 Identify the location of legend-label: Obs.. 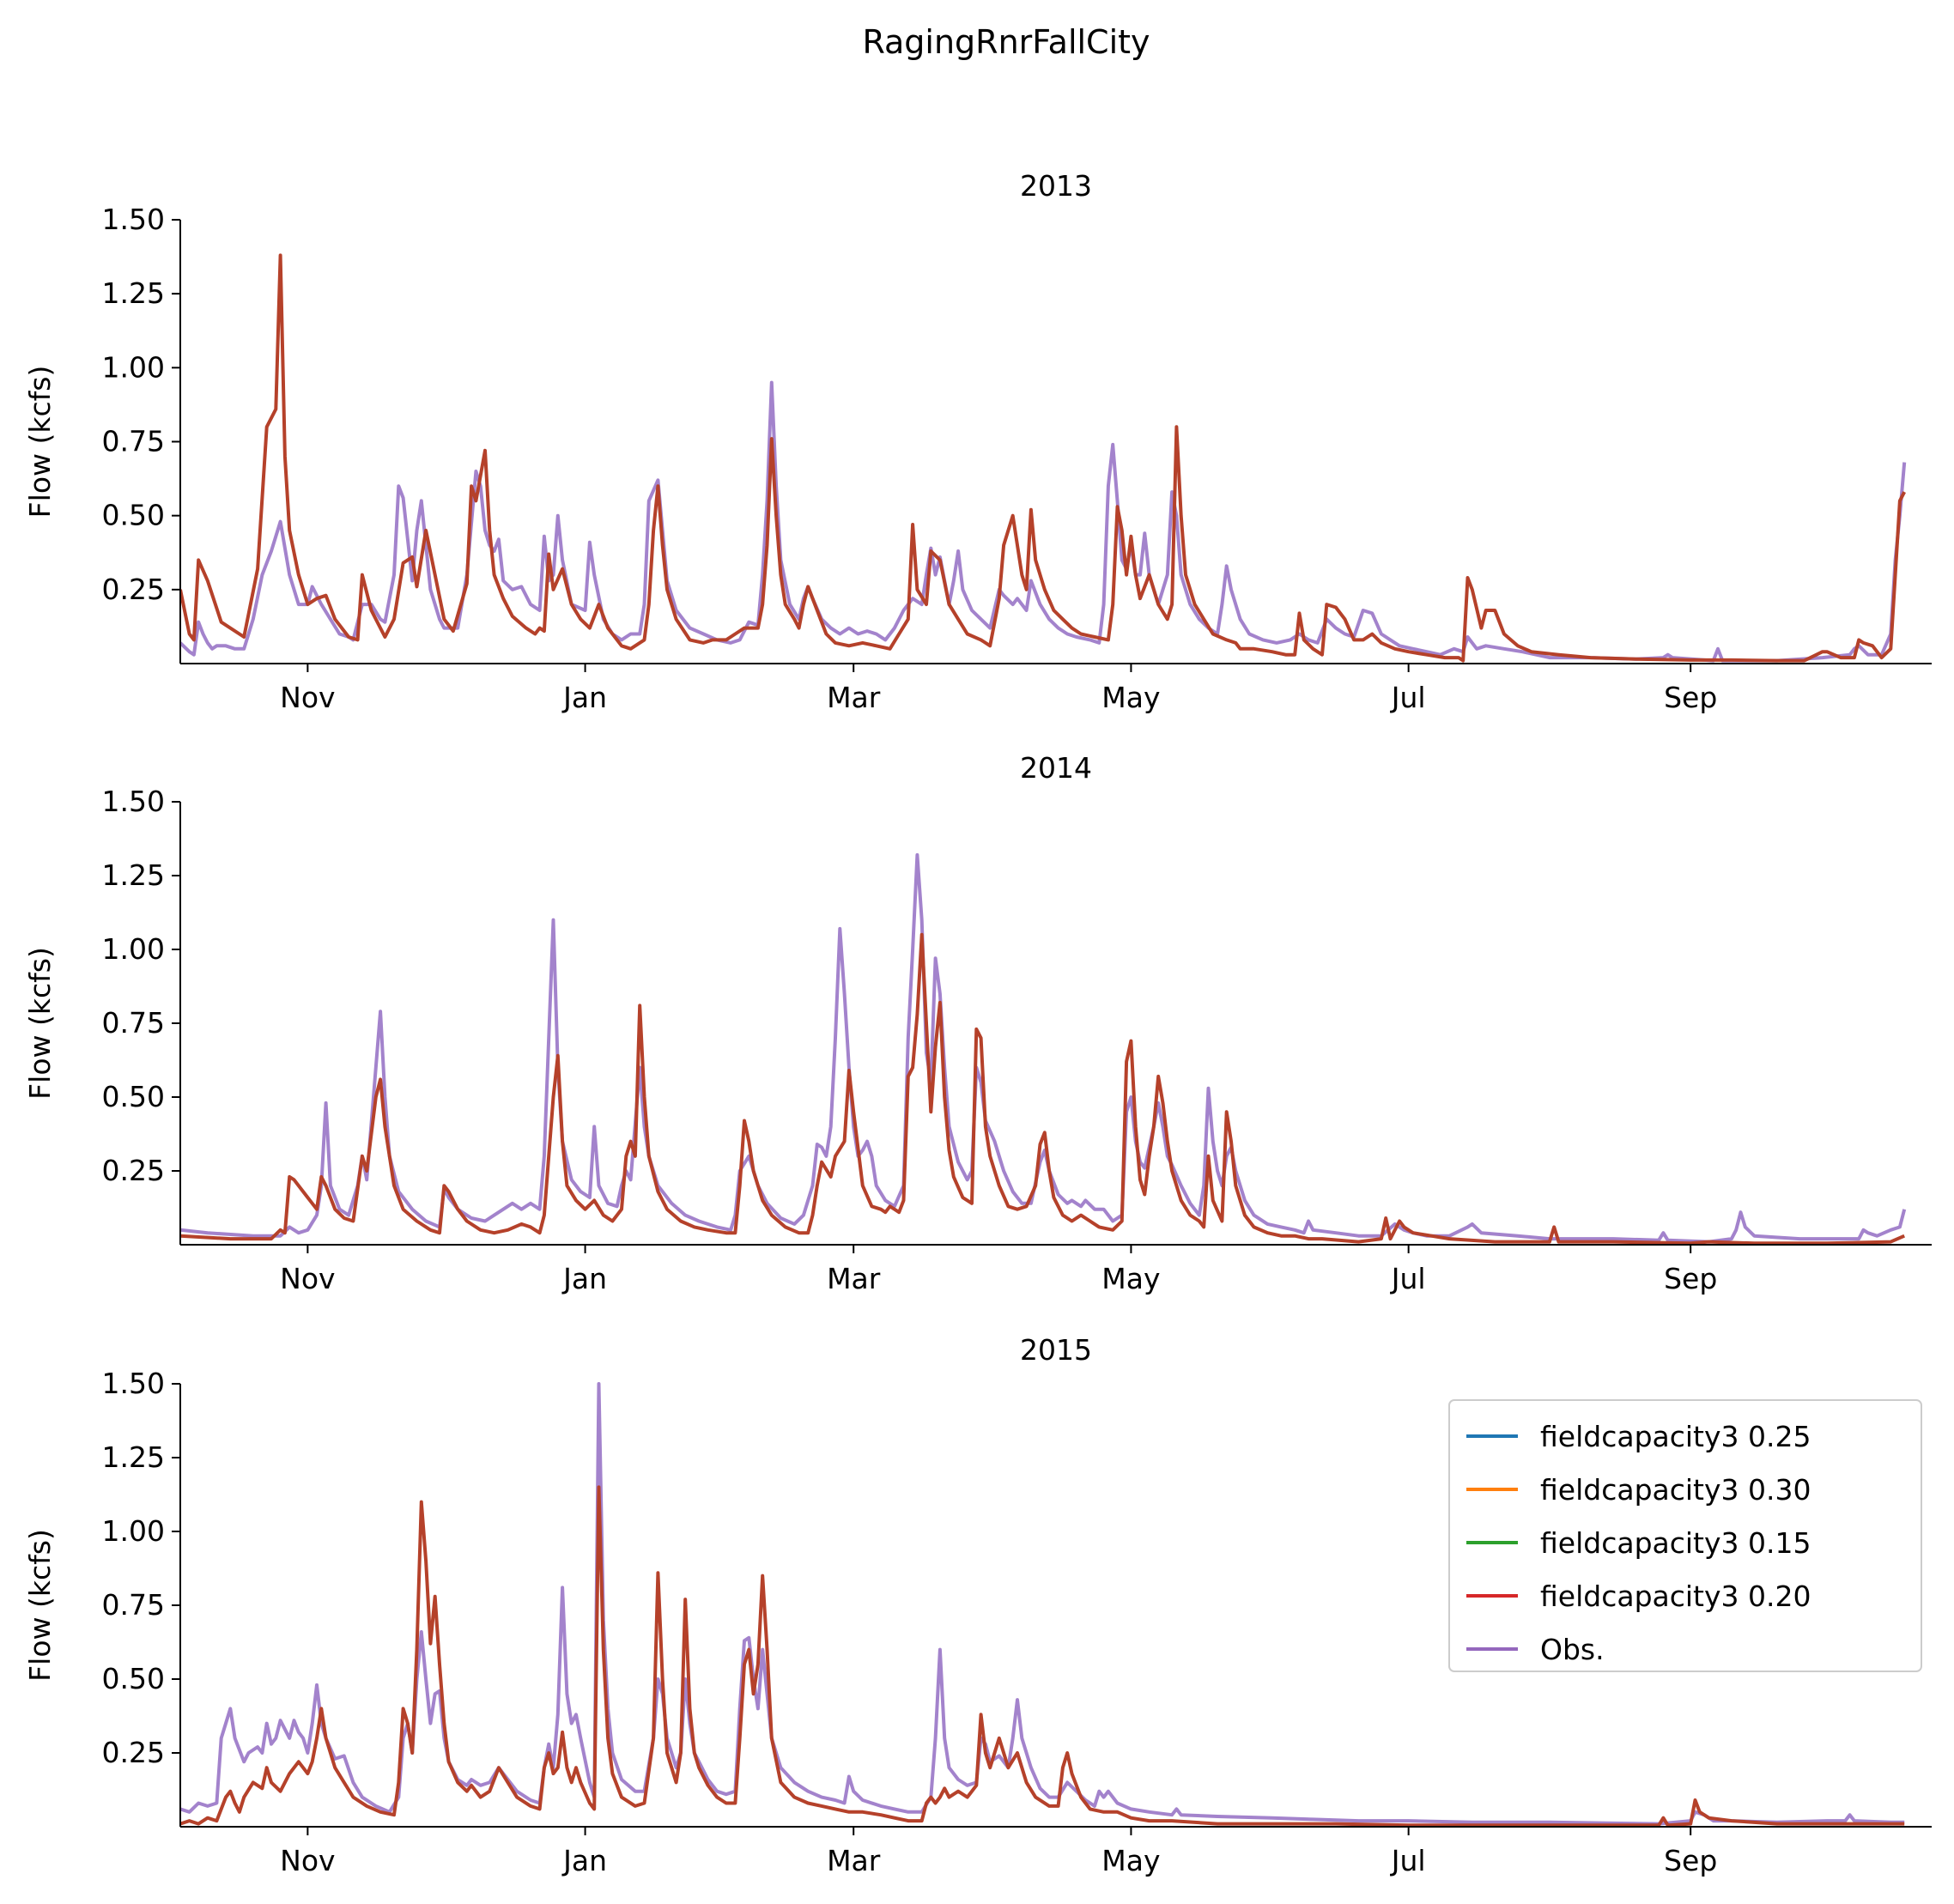
(1572, 1650).